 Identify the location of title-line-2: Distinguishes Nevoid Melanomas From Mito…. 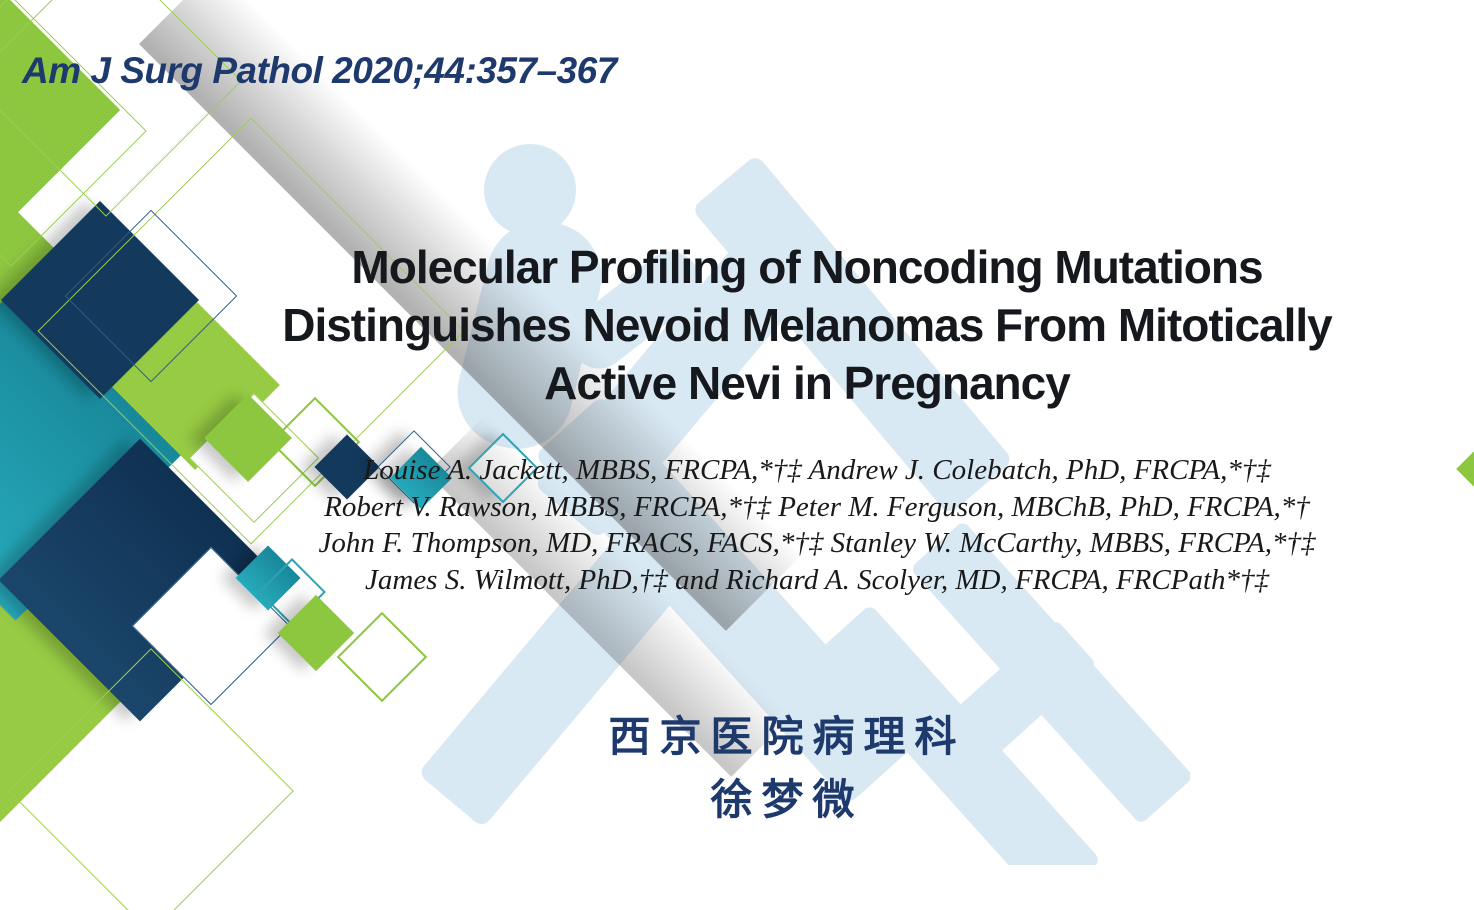
(807, 325).